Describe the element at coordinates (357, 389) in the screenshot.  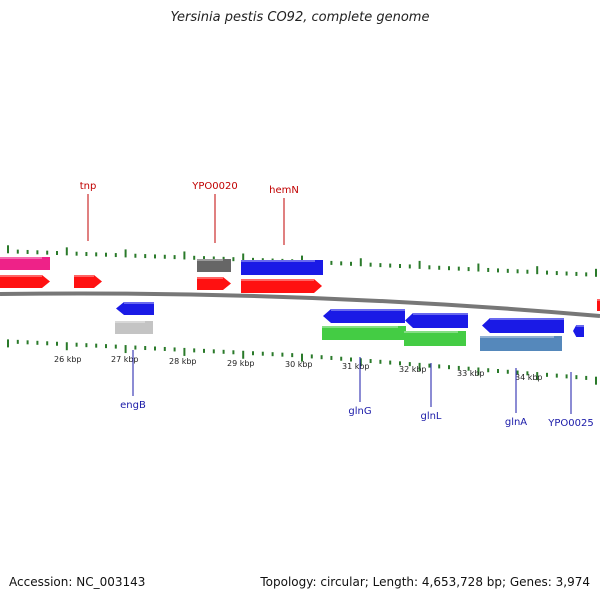
I see `gene-labels-bottom: engB glnG glnL glnA YPO0025` at that location.